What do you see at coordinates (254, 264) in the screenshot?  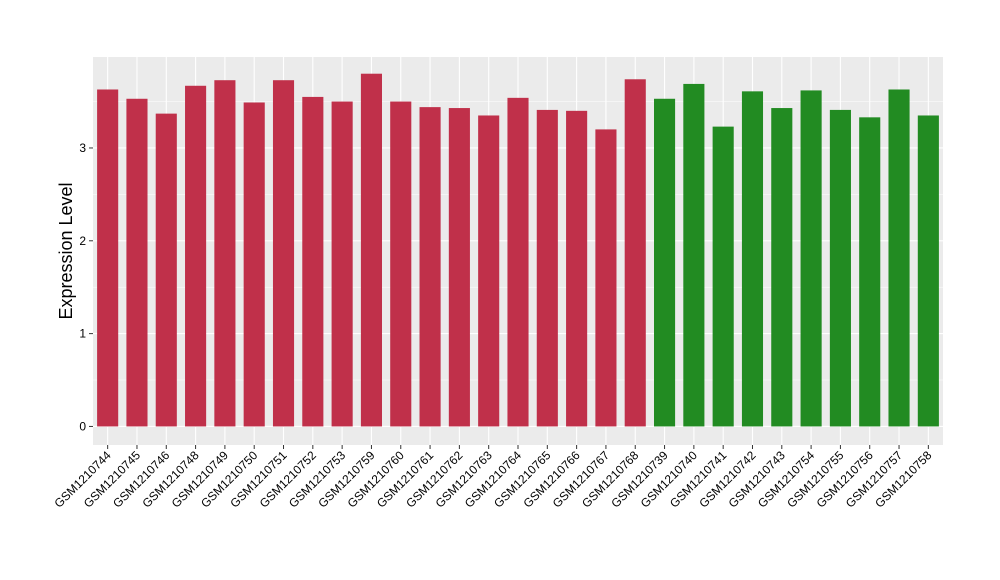 I see `bar-GSM1210750` at bounding box center [254, 264].